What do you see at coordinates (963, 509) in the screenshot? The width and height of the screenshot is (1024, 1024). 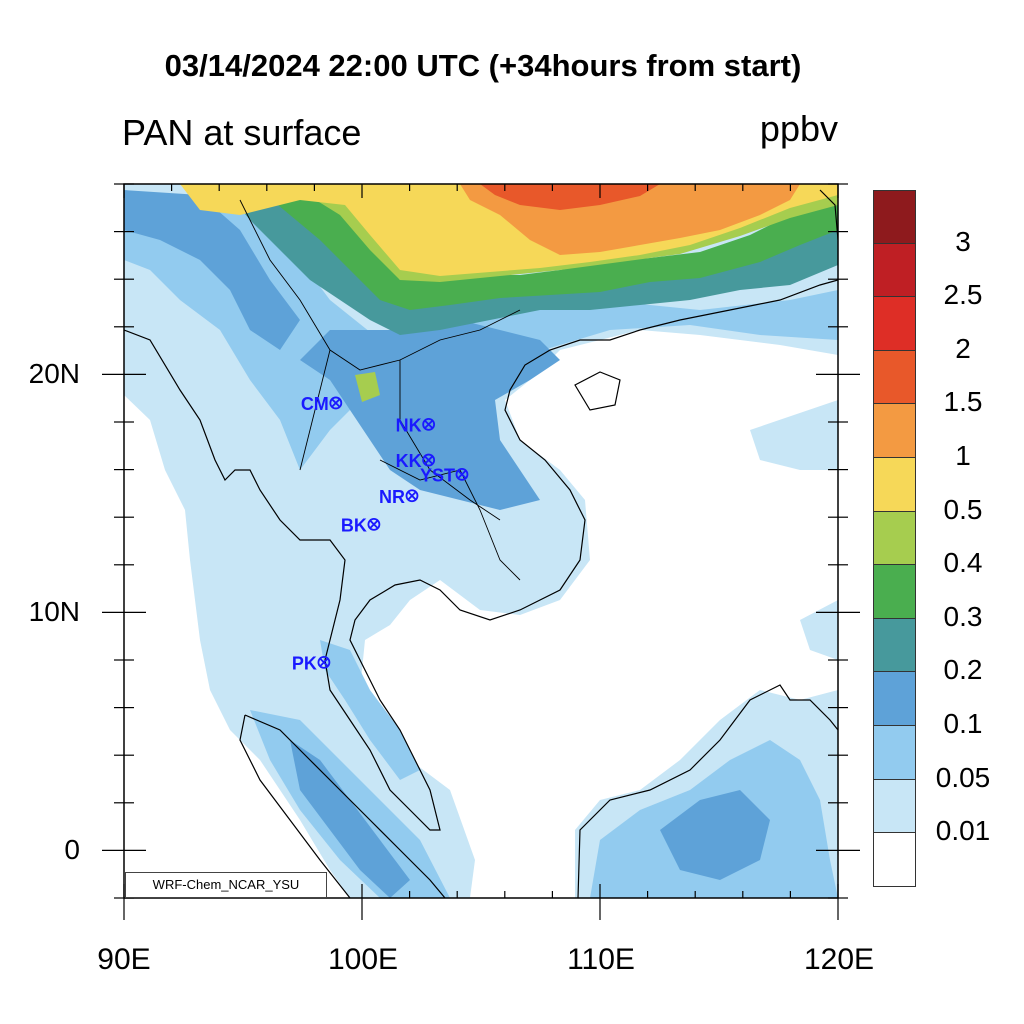 I see `colorbar-label: 0.5` at bounding box center [963, 509].